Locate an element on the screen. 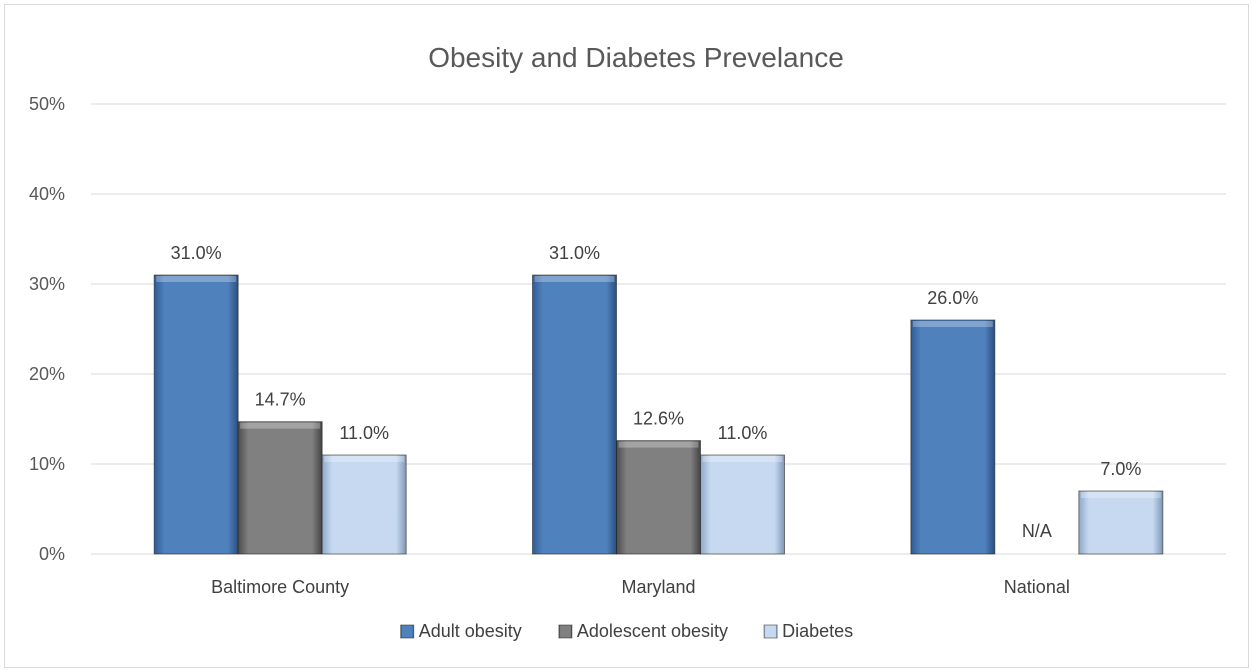 The width and height of the screenshot is (1253, 672). legend-item: Diabetes is located at coordinates (808, 631).